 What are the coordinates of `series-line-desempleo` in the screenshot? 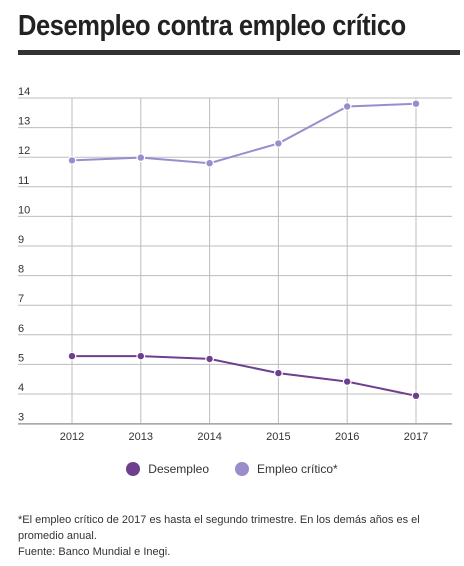 It's located at (244, 376).